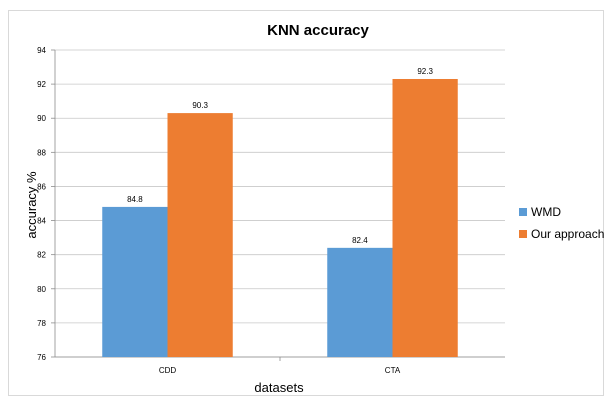 The width and height of the screenshot is (608, 403). What do you see at coordinates (41, 84) in the screenshot?
I see `y-tick-label: 92` at bounding box center [41, 84].